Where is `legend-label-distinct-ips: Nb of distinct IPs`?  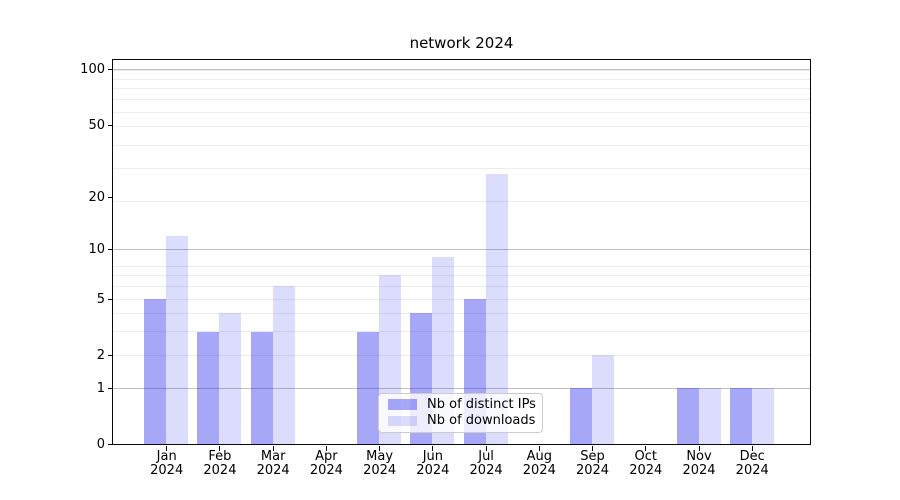
legend-label-distinct-ips: Nb of distinct IPs is located at coordinates (481, 405).